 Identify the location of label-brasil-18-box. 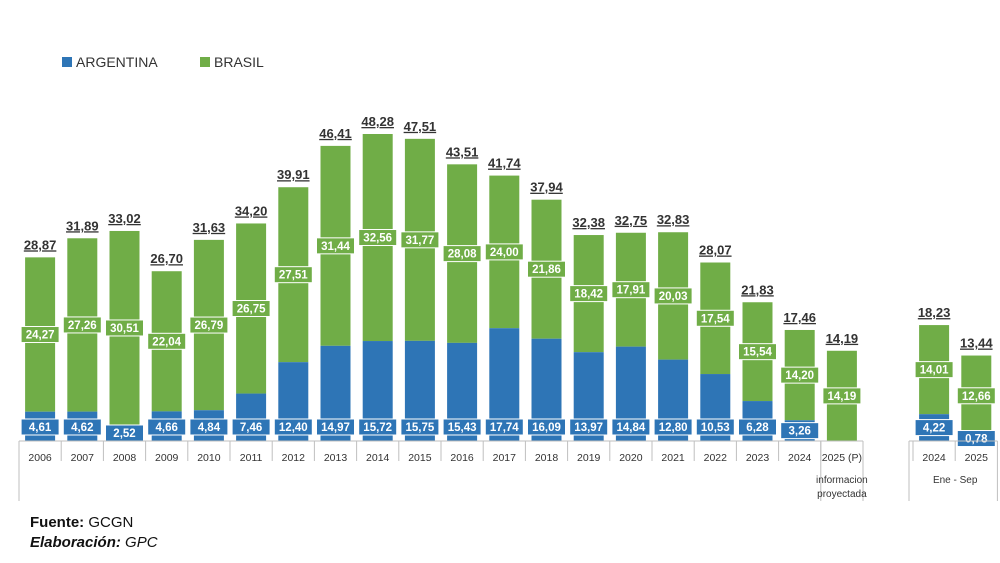
(800, 375).